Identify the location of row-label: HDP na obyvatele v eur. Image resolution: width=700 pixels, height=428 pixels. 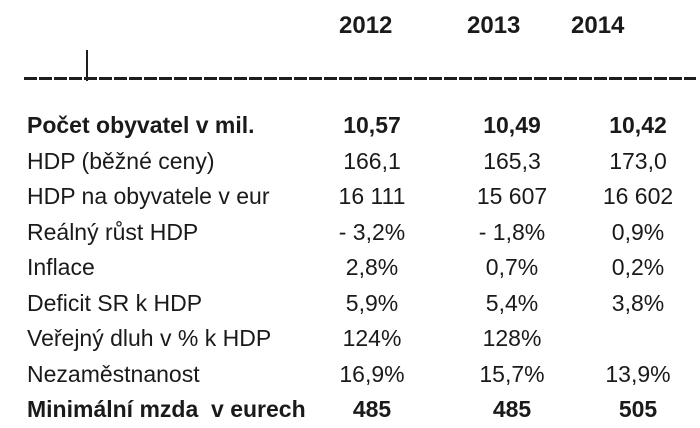
(148, 196).